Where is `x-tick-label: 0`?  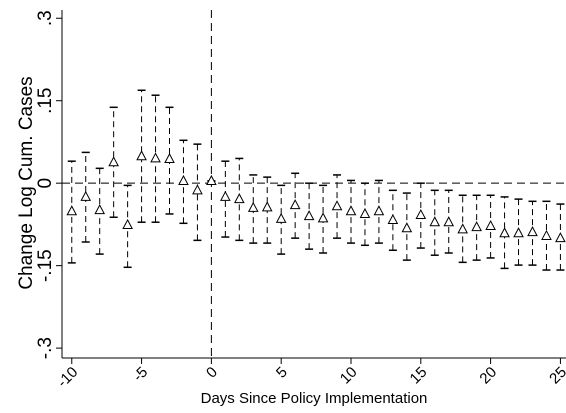 x-tick-label: 0 is located at coordinates (212, 373).